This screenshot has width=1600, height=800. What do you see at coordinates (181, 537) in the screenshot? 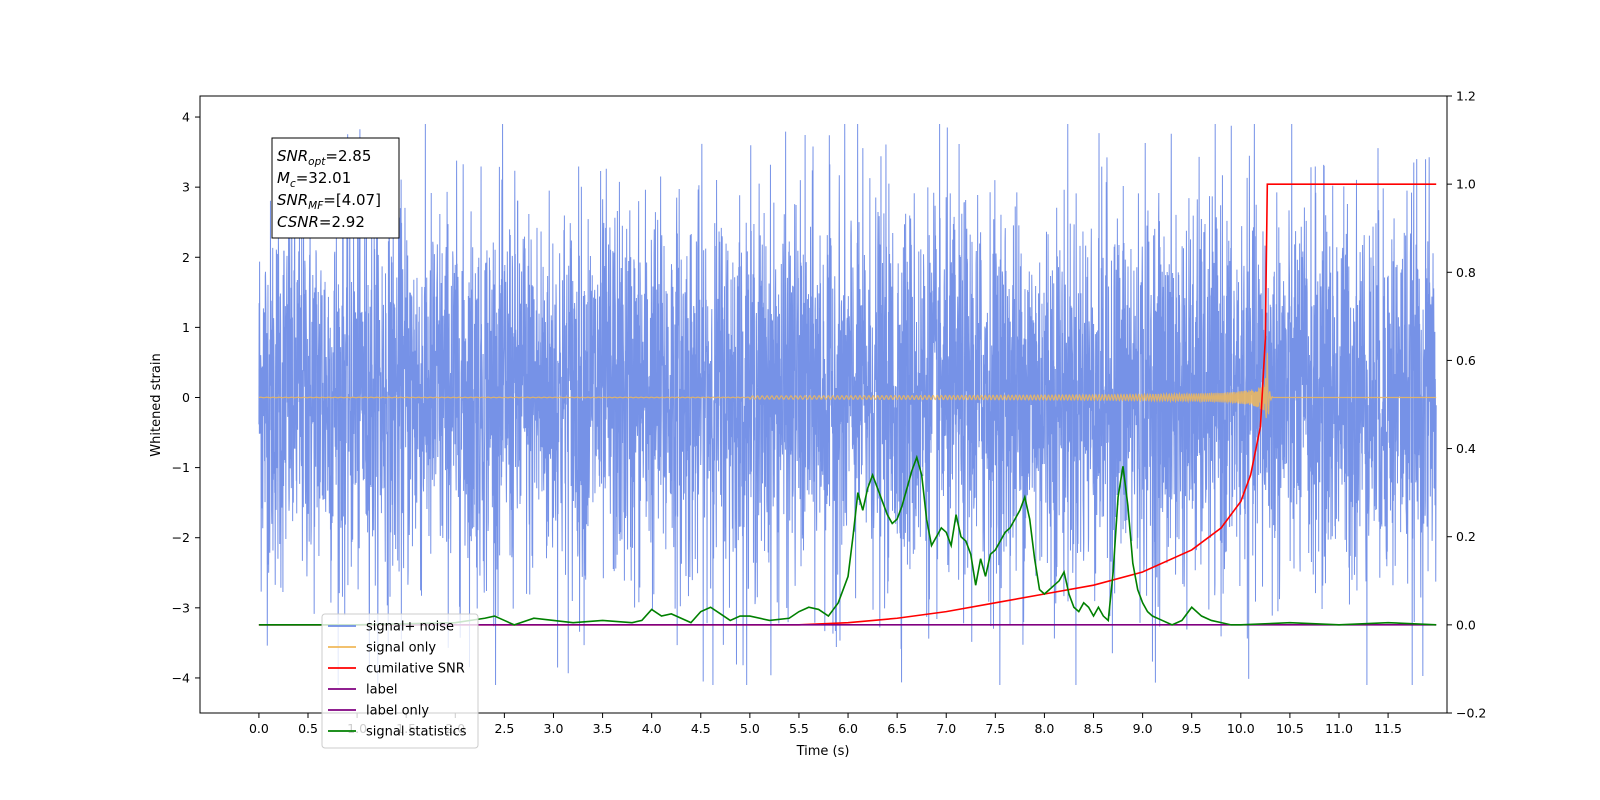
I see `y-left-tick-label: −2` at bounding box center [181, 537].